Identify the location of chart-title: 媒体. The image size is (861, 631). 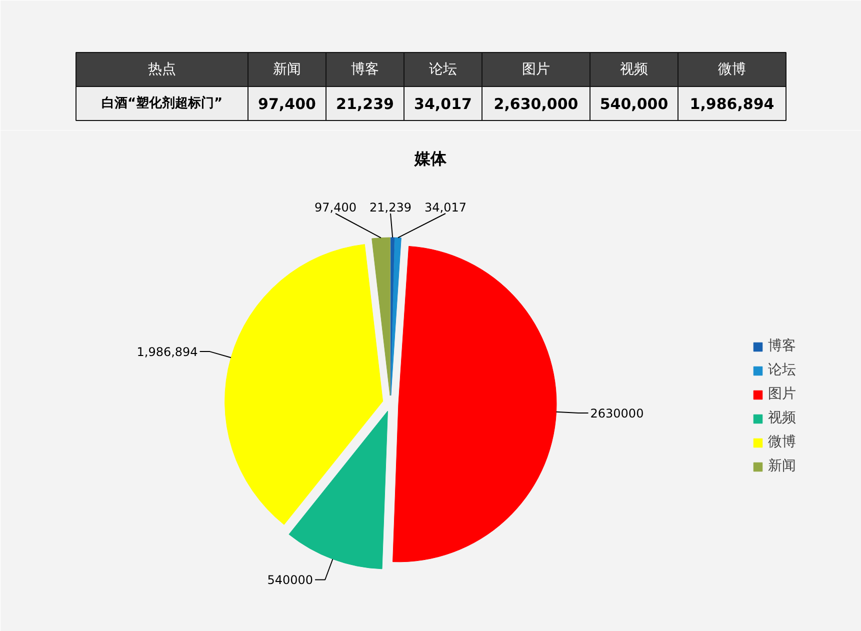
(431, 158).